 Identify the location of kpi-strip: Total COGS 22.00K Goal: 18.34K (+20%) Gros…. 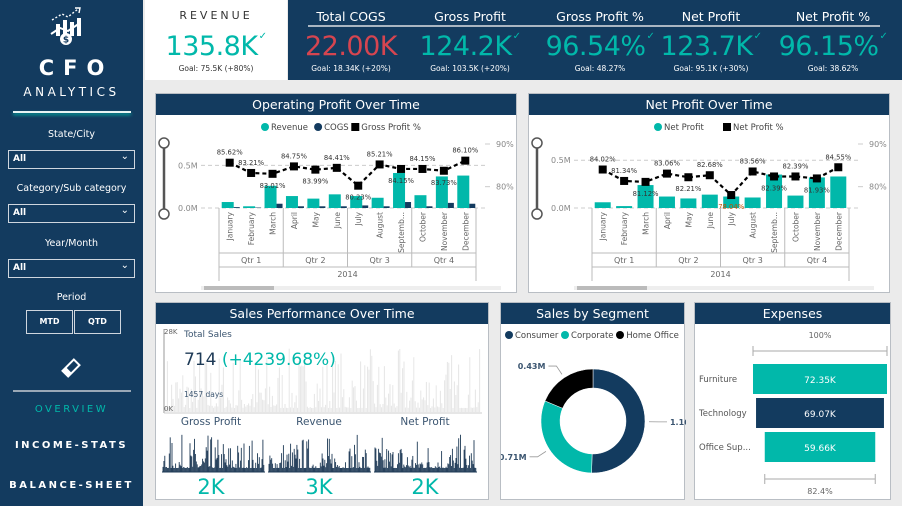
(595, 40).